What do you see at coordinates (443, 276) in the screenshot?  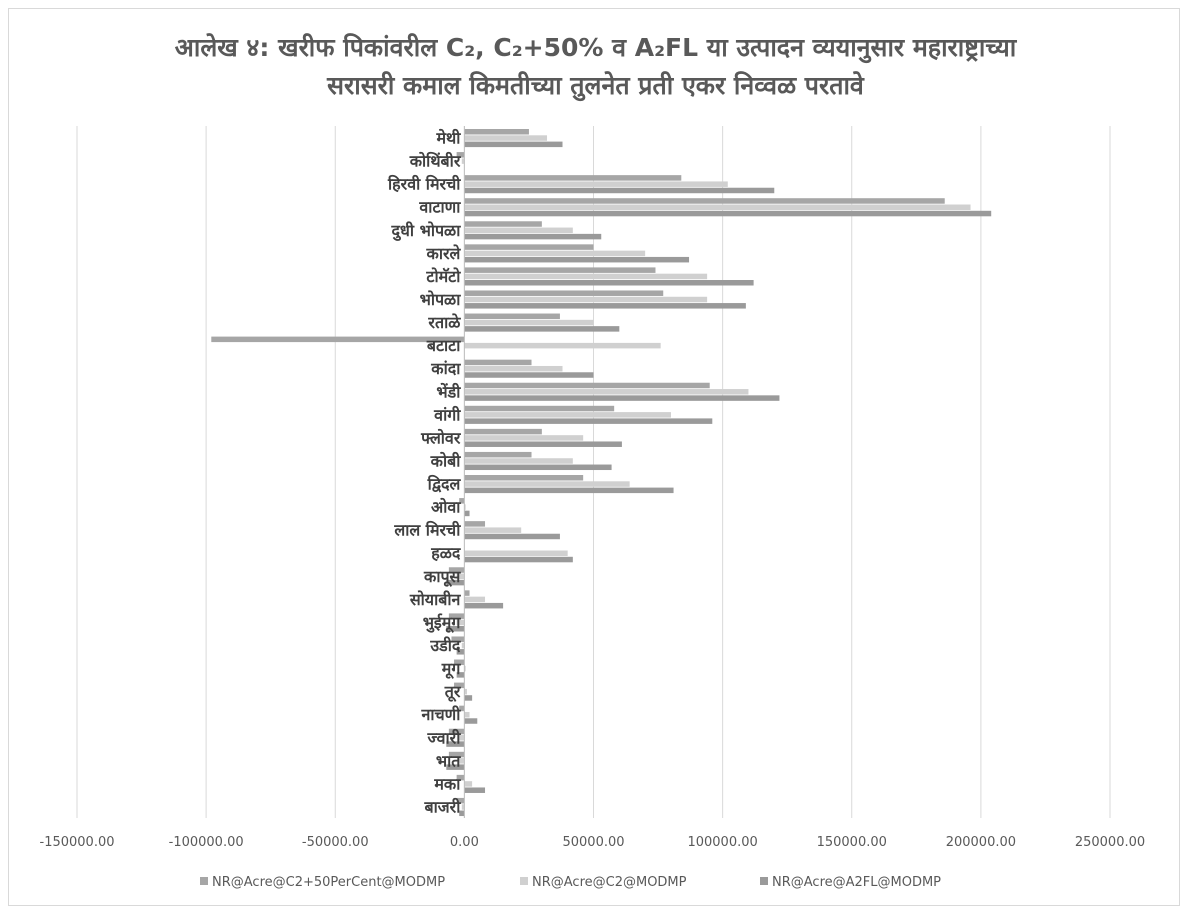 I see `category-label: टोमॅटो` at bounding box center [443, 276].